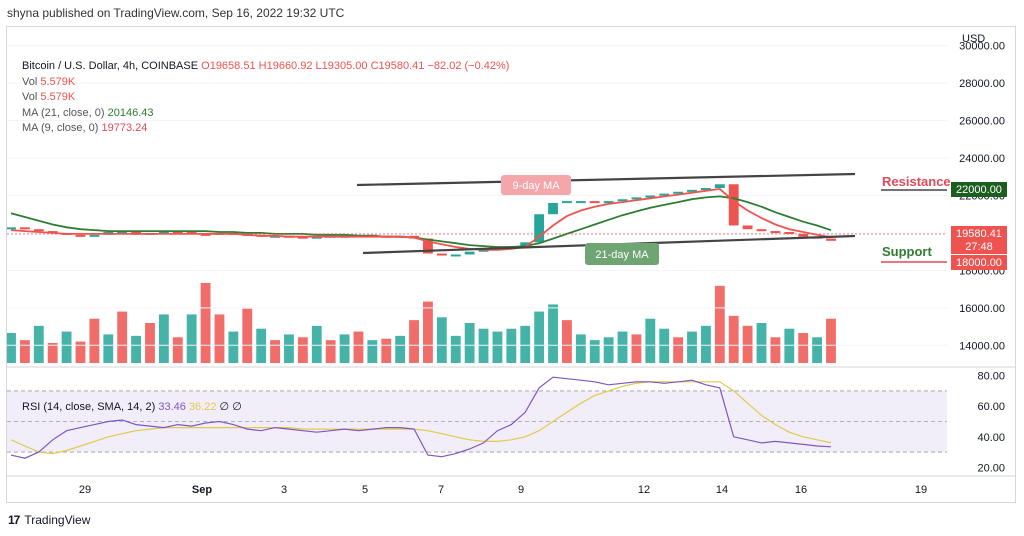 The width and height of the screenshot is (1024, 536). Describe the element at coordinates (89, 407) in the screenshot. I see `rsi-label: RSI (14, close, SMA, 14, 2)` at that location.